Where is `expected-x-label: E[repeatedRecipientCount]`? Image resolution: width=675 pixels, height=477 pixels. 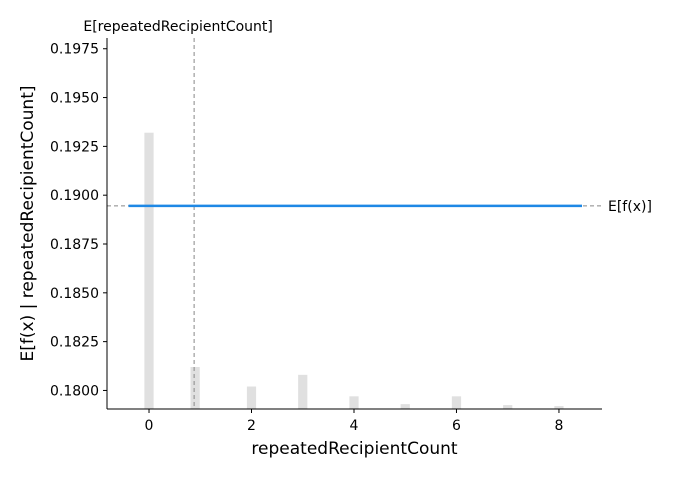 expected-x-label: E[repeatedRecipientCount] is located at coordinates (178, 27).